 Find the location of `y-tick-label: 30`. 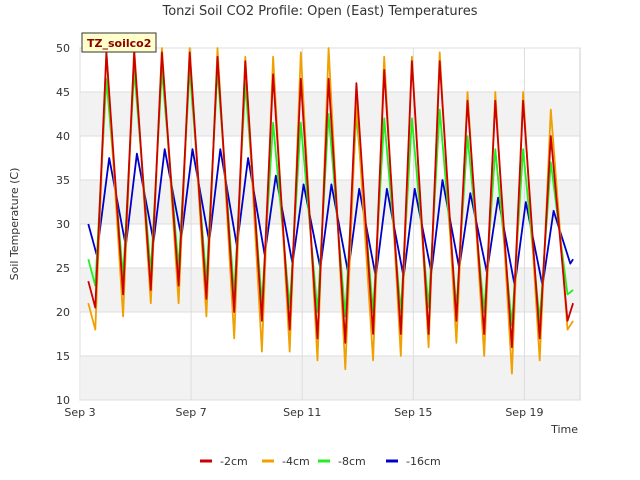

y-tick-label: 30 is located at coordinates (63, 224).